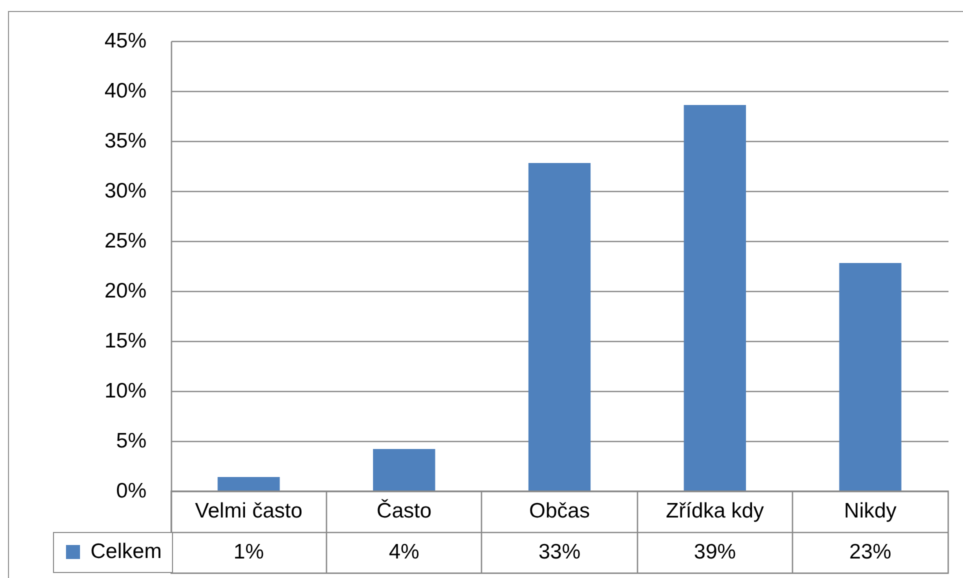 The width and height of the screenshot is (963, 578). What do you see at coordinates (131, 441) in the screenshot?
I see `y-tick-label: 5%` at bounding box center [131, 441].